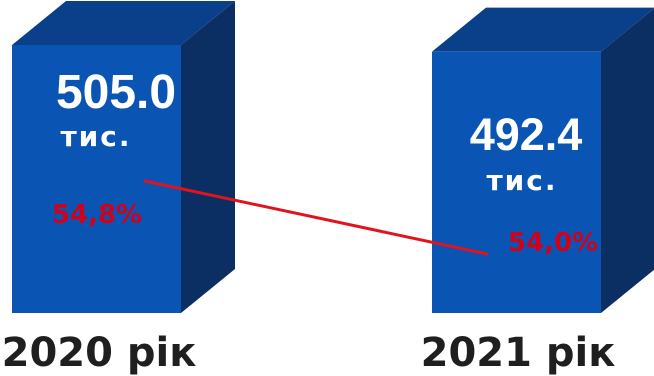  I want to click on category-label-2020: 2020 рік, so click(99, 353).